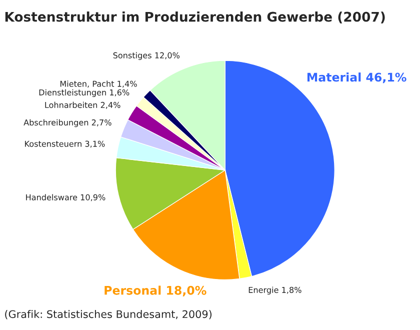 The image size is (420, 330). I want to click on slice-label: Energie 1,8%, so click(275, 290).